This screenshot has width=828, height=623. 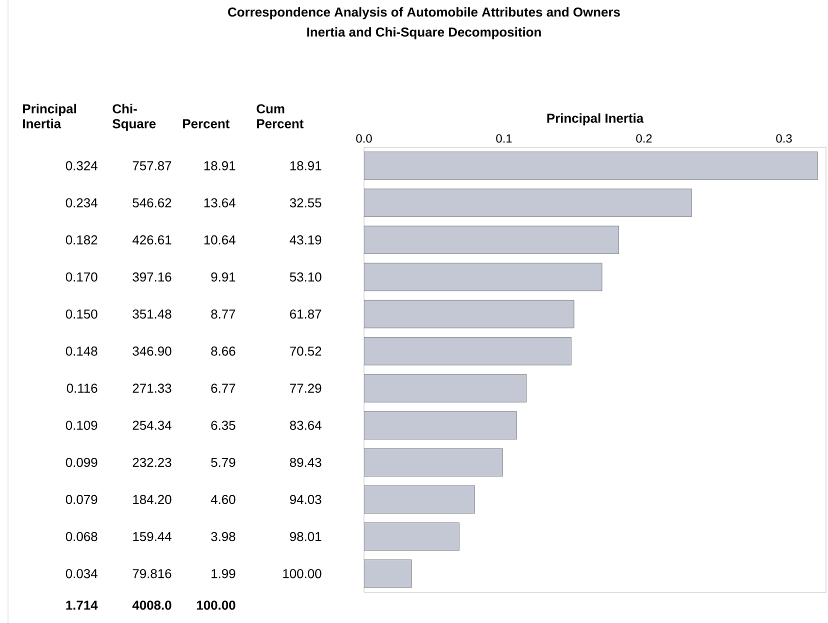 I want to click on text: 89.43, so click(x=306, y=462).